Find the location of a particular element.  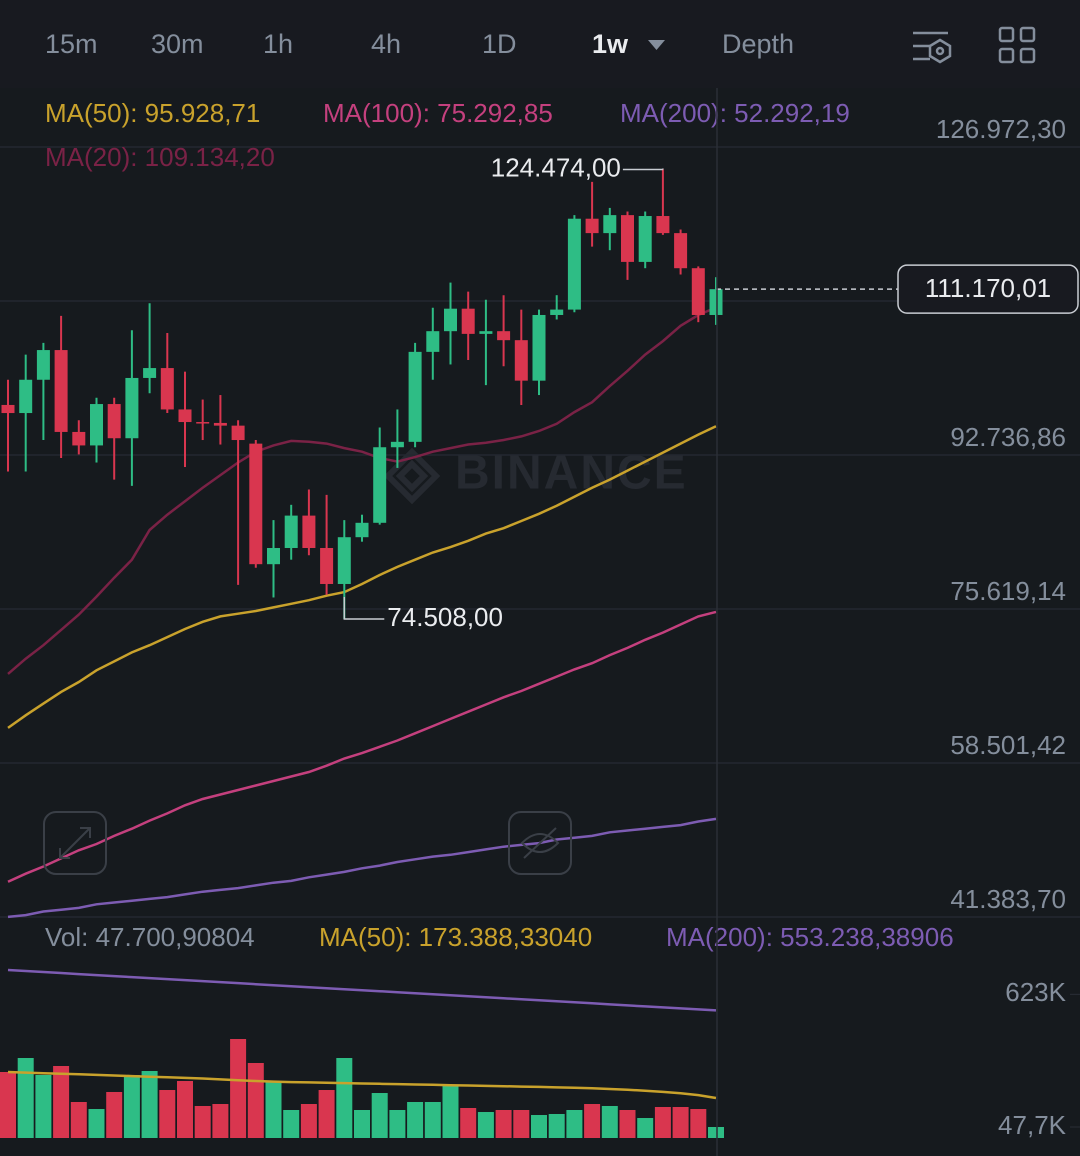

legend-entry: MA(100): 75.292,85 is located at coordinates (438, 113).